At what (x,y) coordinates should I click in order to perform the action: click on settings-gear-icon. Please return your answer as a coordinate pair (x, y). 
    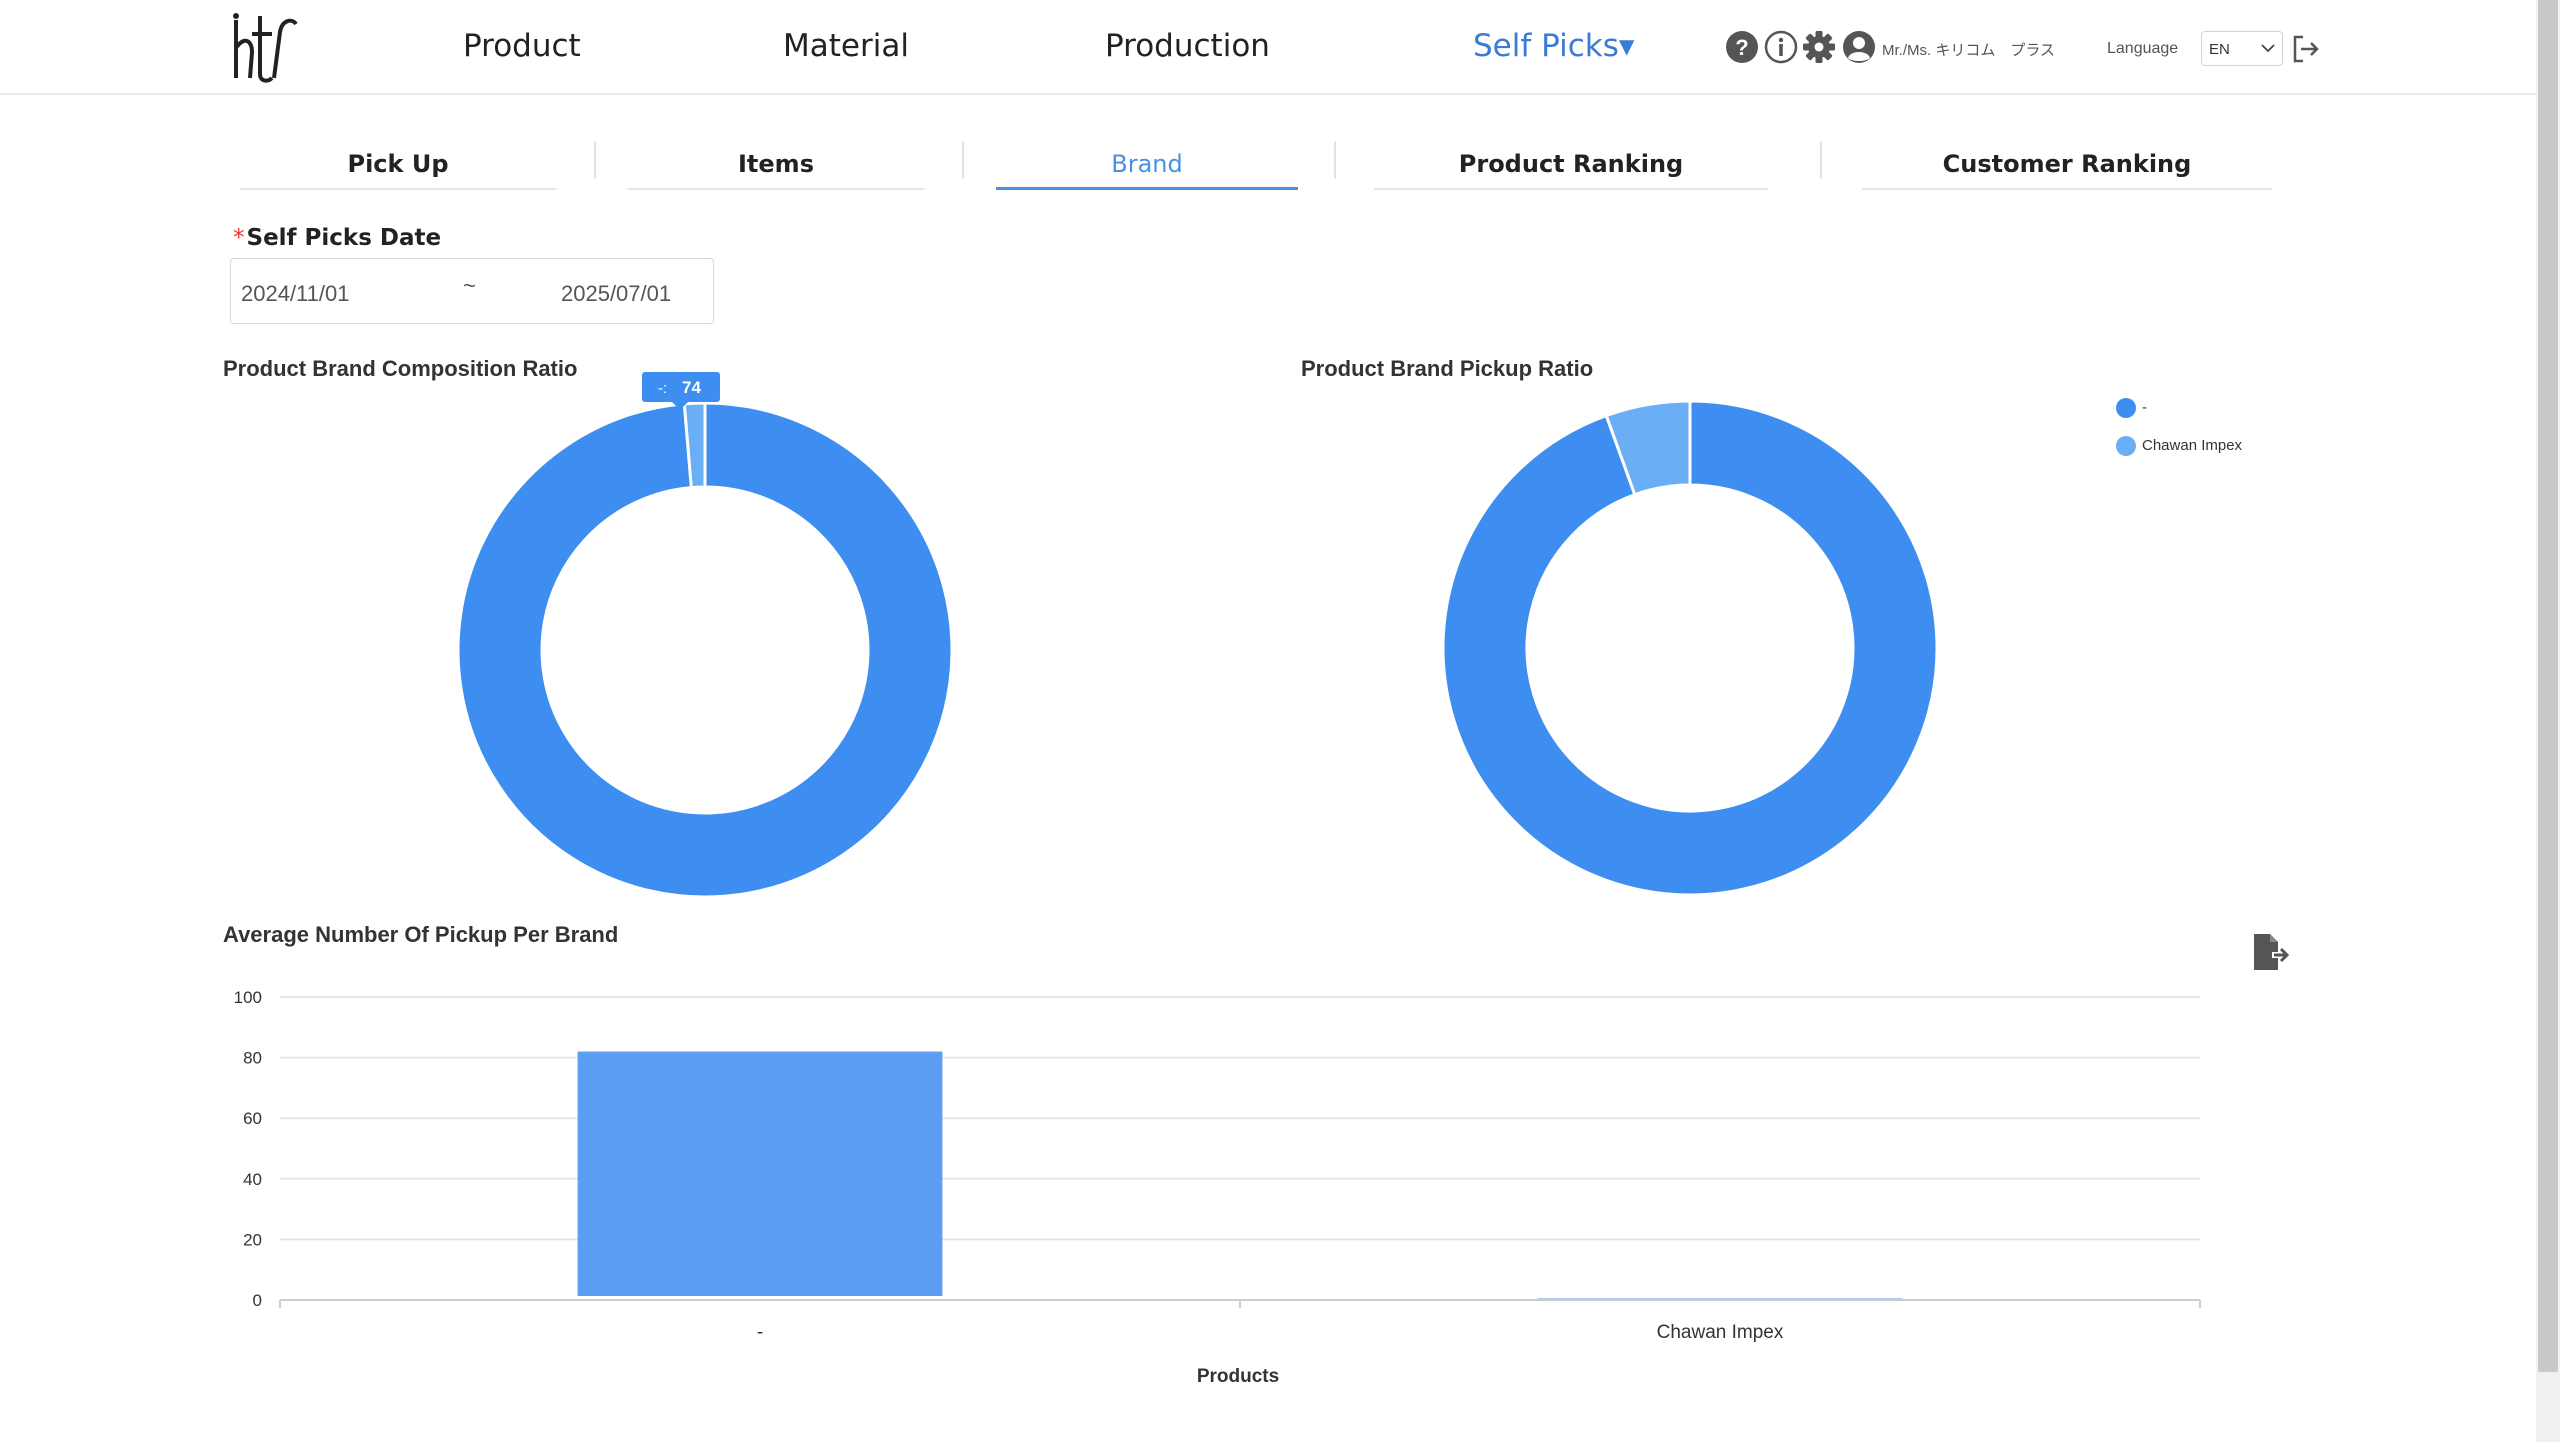
    Looking at the image, I should click on (1819, 47).